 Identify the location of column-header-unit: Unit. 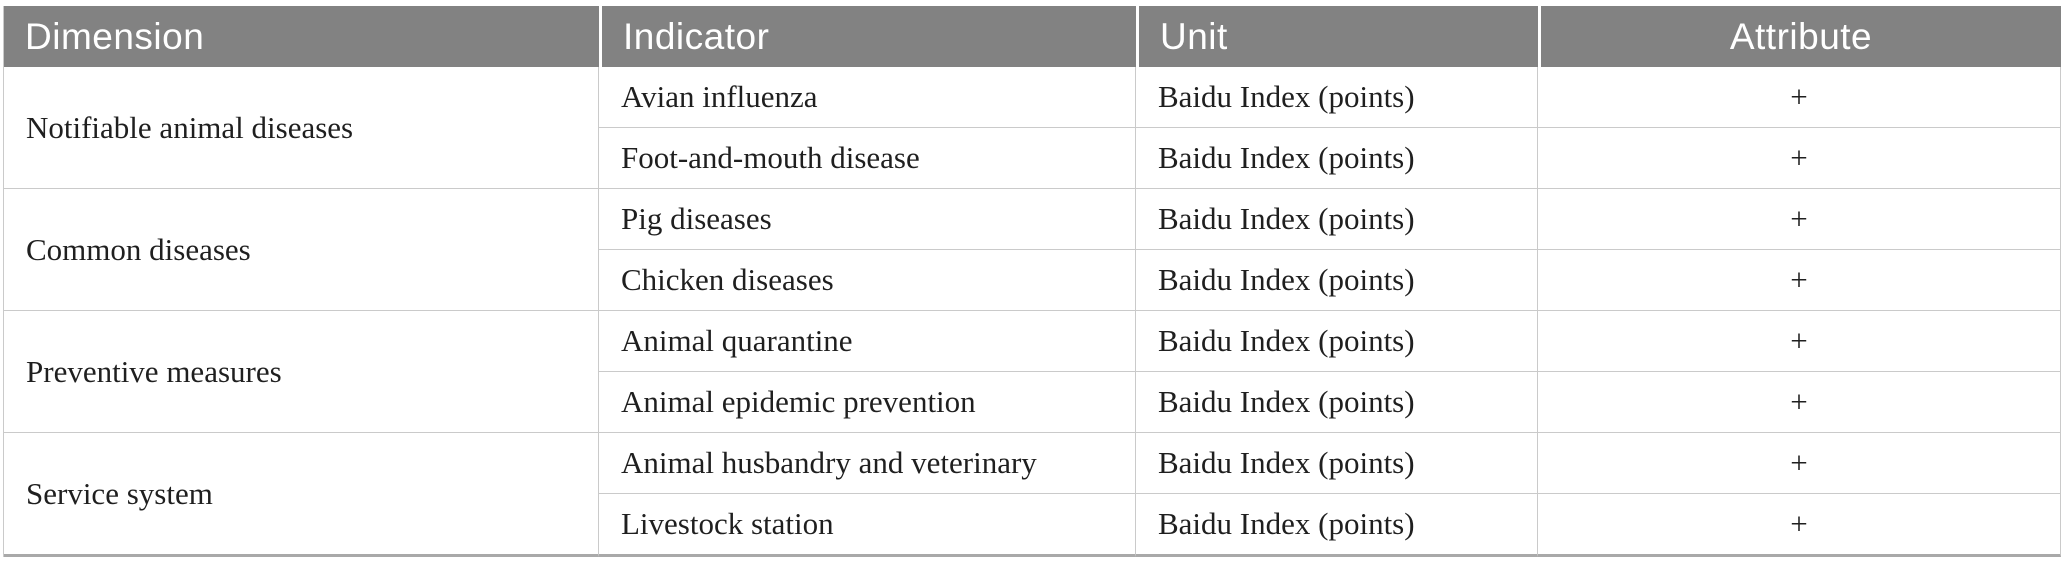
(1337, 36).